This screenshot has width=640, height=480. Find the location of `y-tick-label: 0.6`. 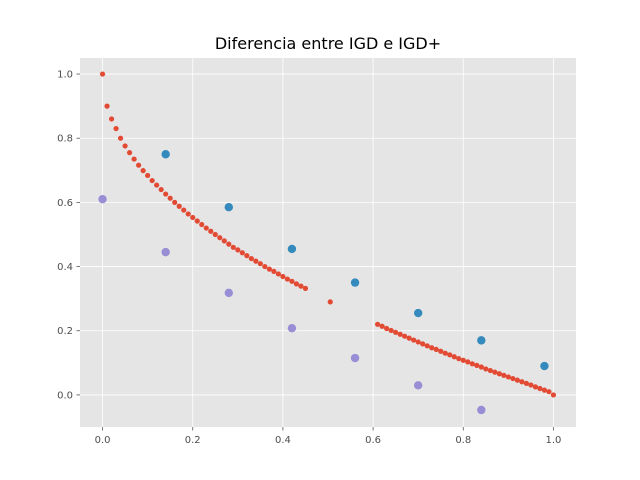

y-tick-label: 0.6 is located at coordinates (65, 203).